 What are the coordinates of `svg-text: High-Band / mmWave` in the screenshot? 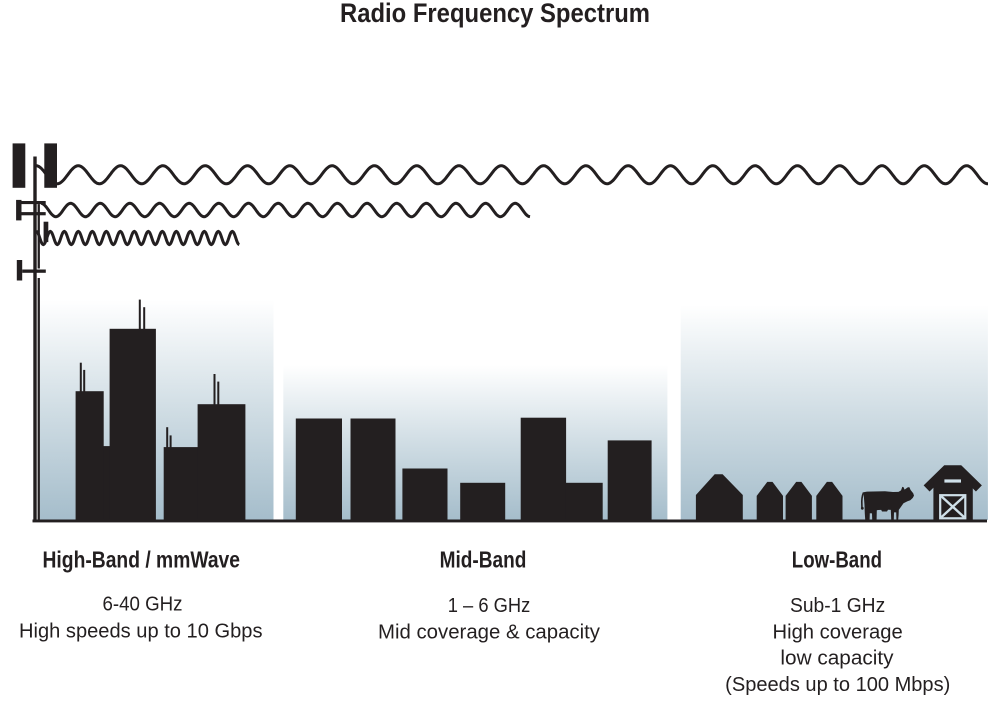 It's located at (142, 560).